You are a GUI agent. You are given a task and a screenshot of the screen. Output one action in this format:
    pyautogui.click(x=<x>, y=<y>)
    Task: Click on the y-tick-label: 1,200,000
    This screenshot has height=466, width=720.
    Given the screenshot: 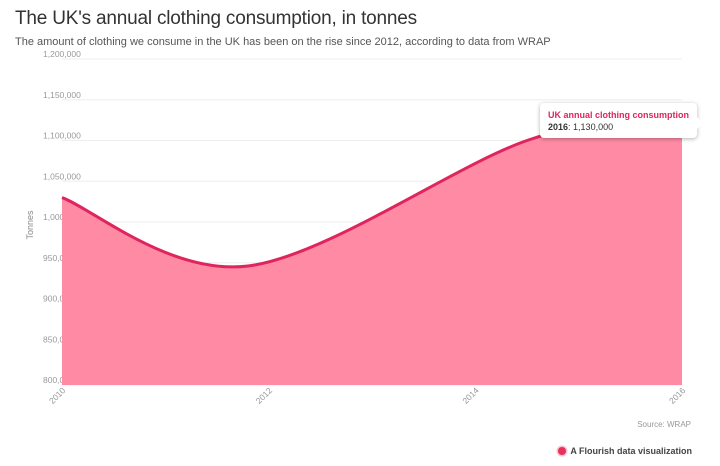 What is the action you would take?
    pyautogui.click(x=62, y=54)
    